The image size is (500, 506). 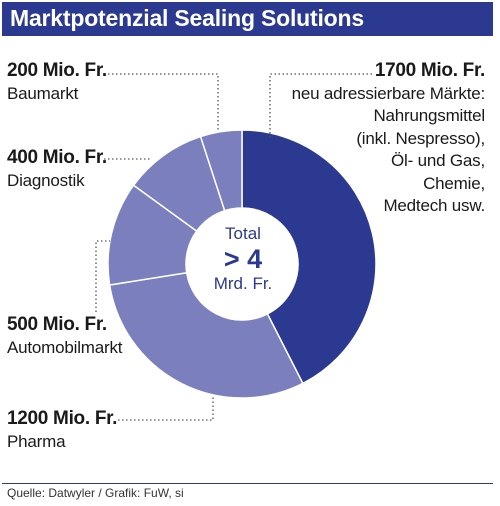 I want to click on source-note: Quelle: Datwyler / Grafik: FuW, si, so click(x=95, y=493).